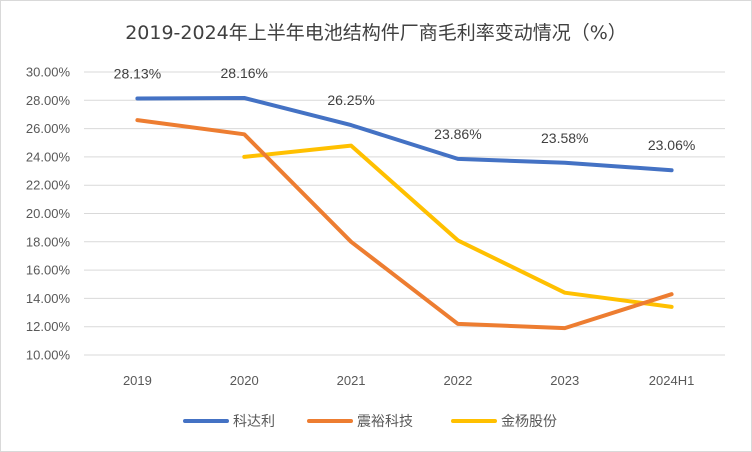 The height and width of the screenshot is (452, 752). What do you see at coordinates (671, 145) in the screenshot?
I see `data-label: 23.06%` at bounding box center [671, 145].